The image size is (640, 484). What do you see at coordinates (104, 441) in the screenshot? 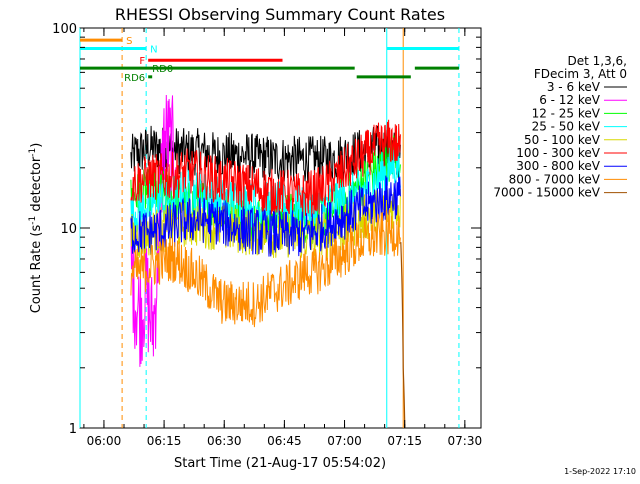
I see `x-tick-label-0: 06:00` at bounding box center [104, 441].